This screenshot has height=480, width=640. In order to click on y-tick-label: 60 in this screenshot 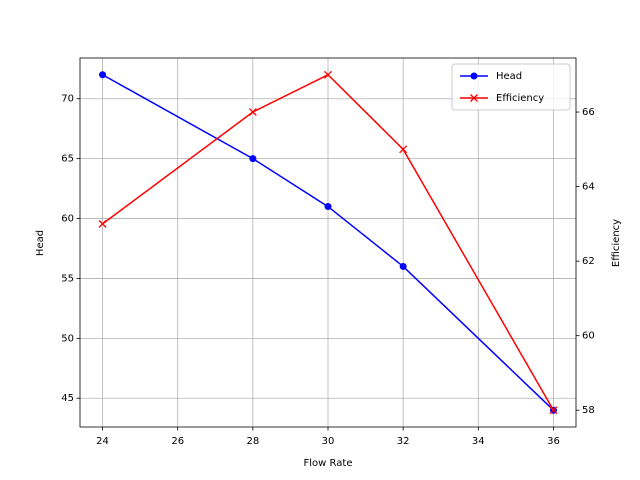, I will do `click(67, 219)`.